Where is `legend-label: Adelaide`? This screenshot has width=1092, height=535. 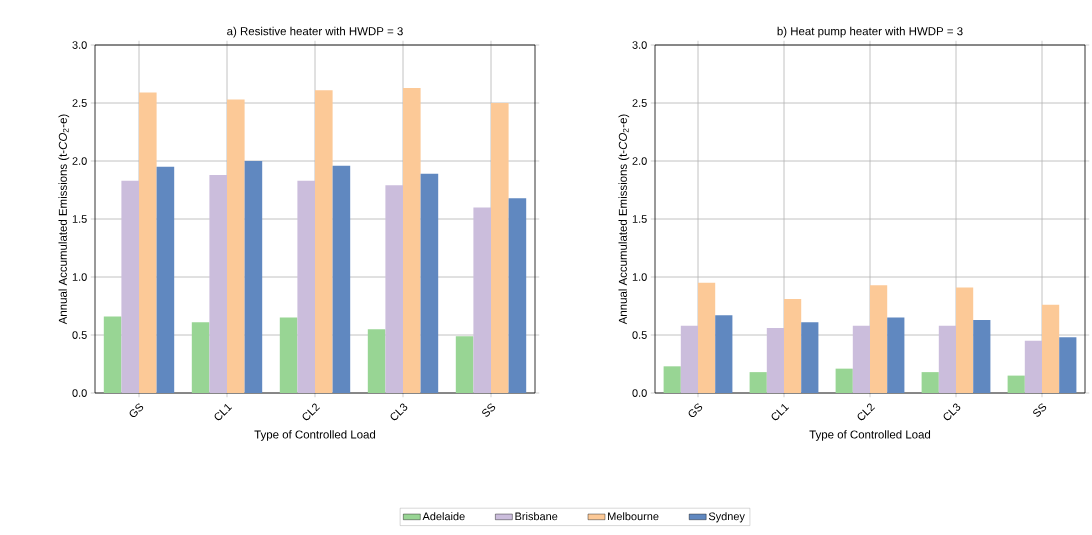 legend-label: Adelaide is located at coordinates (443, 516).